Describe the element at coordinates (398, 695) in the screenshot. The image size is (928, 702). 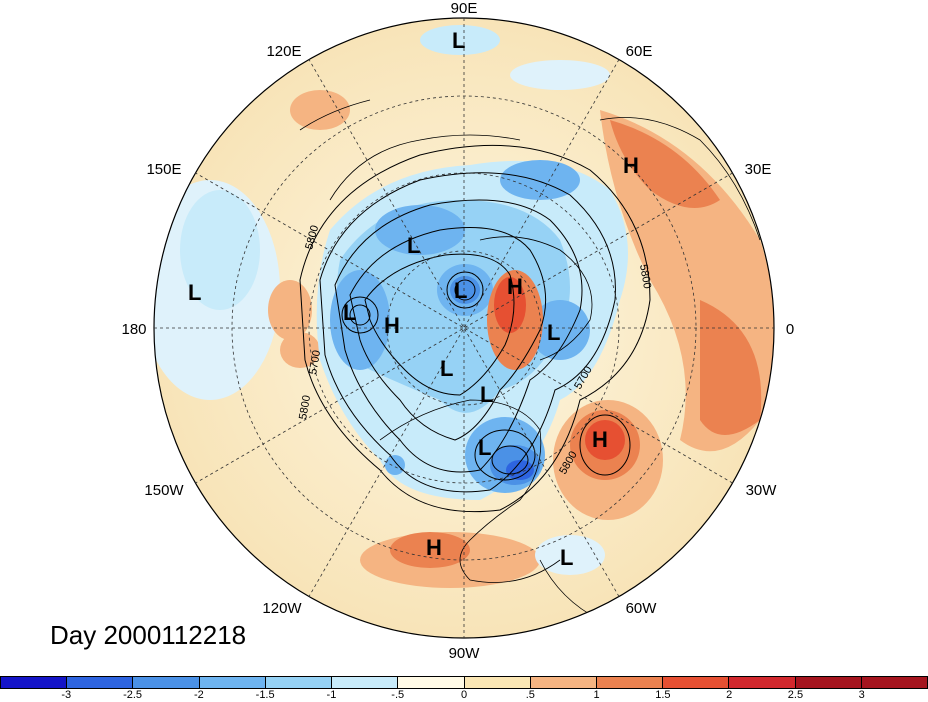
I see `colorbar-tick-label: -.5` at that location.